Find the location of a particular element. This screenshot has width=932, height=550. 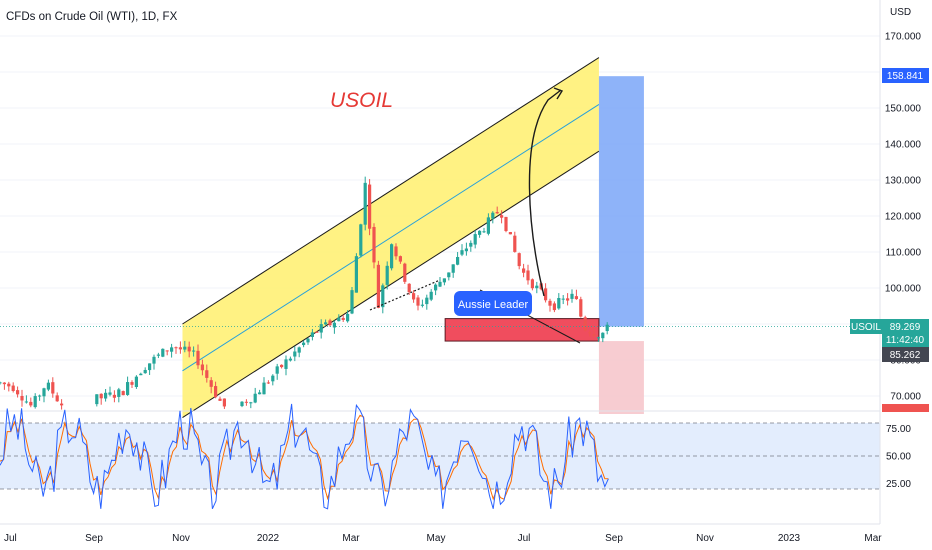

rsi-tick-label: 25.00 is located at coordinates (898, 484).